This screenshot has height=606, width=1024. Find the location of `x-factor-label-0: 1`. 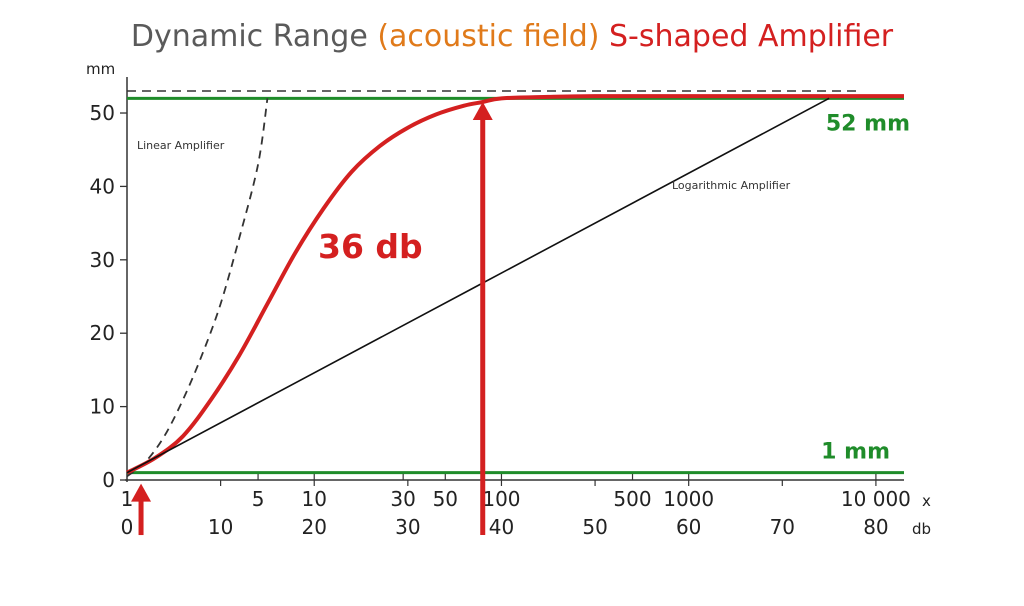

x-factor-label-0: 1 is located at coordinates (127, 499).